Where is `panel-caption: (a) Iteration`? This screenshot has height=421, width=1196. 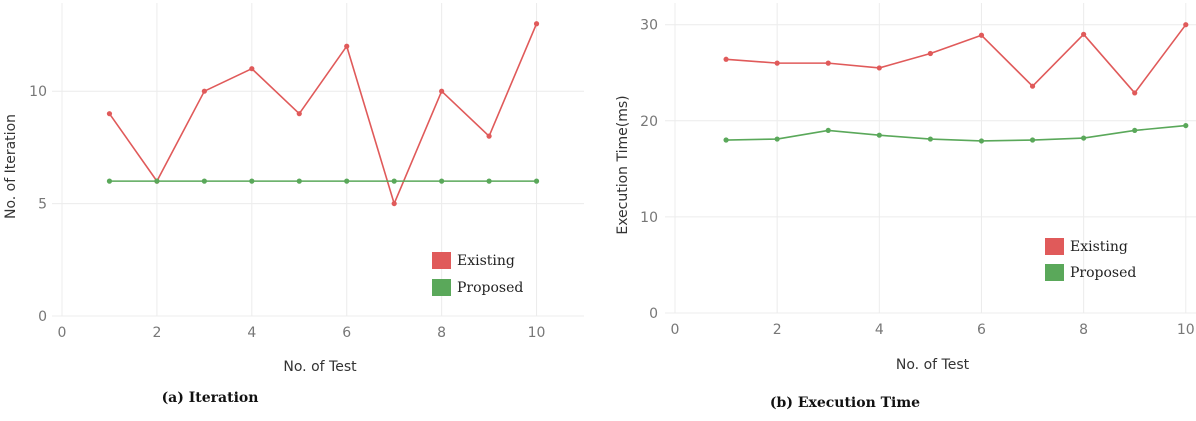 panel-caption: (a) Iteration is located at coordinates (210, 398).